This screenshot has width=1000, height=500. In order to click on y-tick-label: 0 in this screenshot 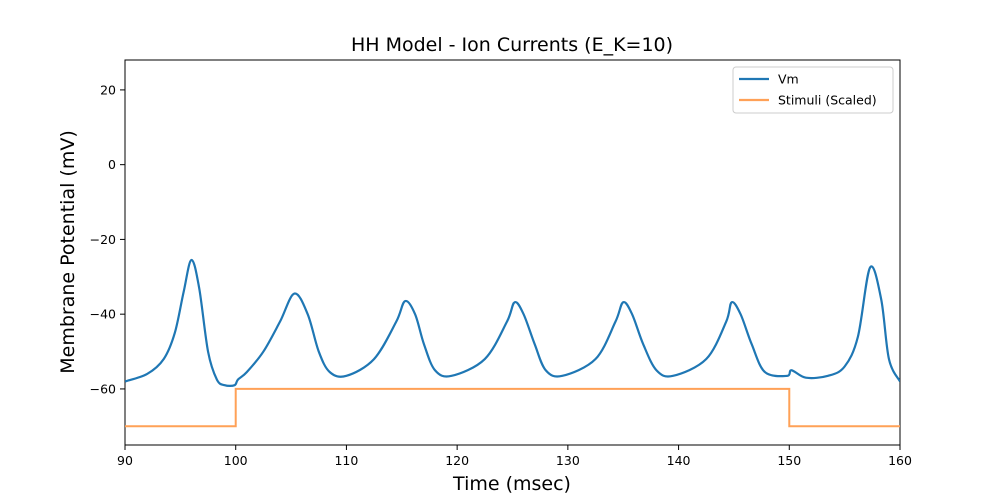, I will do `click(112, 164)`.